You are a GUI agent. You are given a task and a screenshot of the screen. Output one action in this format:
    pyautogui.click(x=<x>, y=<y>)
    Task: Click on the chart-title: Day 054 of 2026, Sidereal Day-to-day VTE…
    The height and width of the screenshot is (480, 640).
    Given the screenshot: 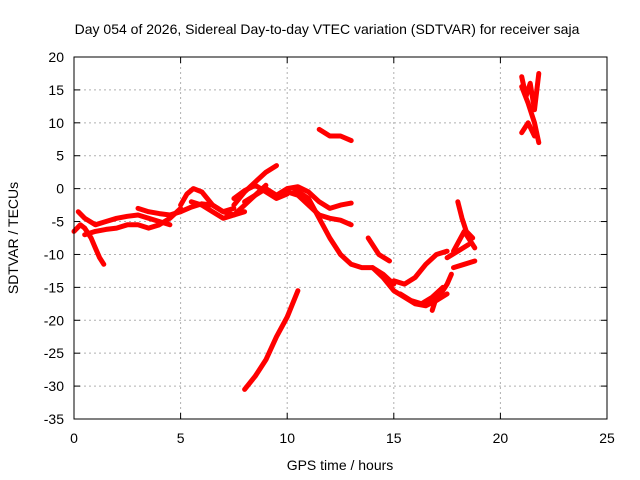 What is the action you would take?
    pyautogui.click(x=327, y=29)
    